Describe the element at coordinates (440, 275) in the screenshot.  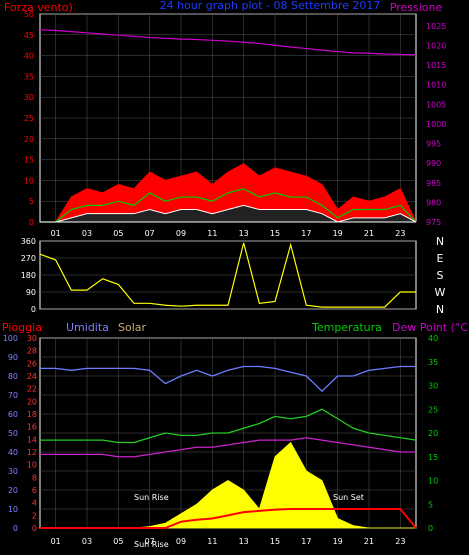
I see `compass-label: S` at that location.